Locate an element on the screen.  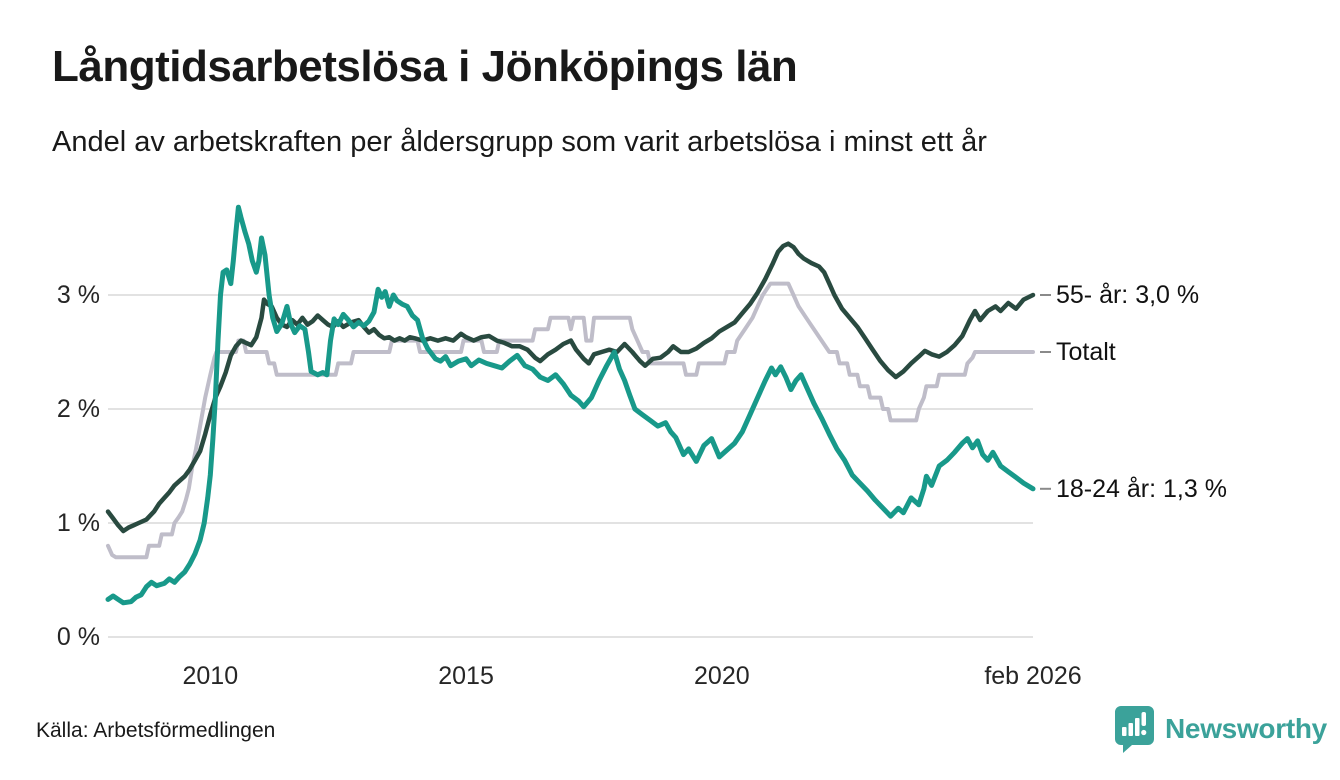
source-credit: Källa: Arbetsförmedlingen is located at coordinates (156, 730).